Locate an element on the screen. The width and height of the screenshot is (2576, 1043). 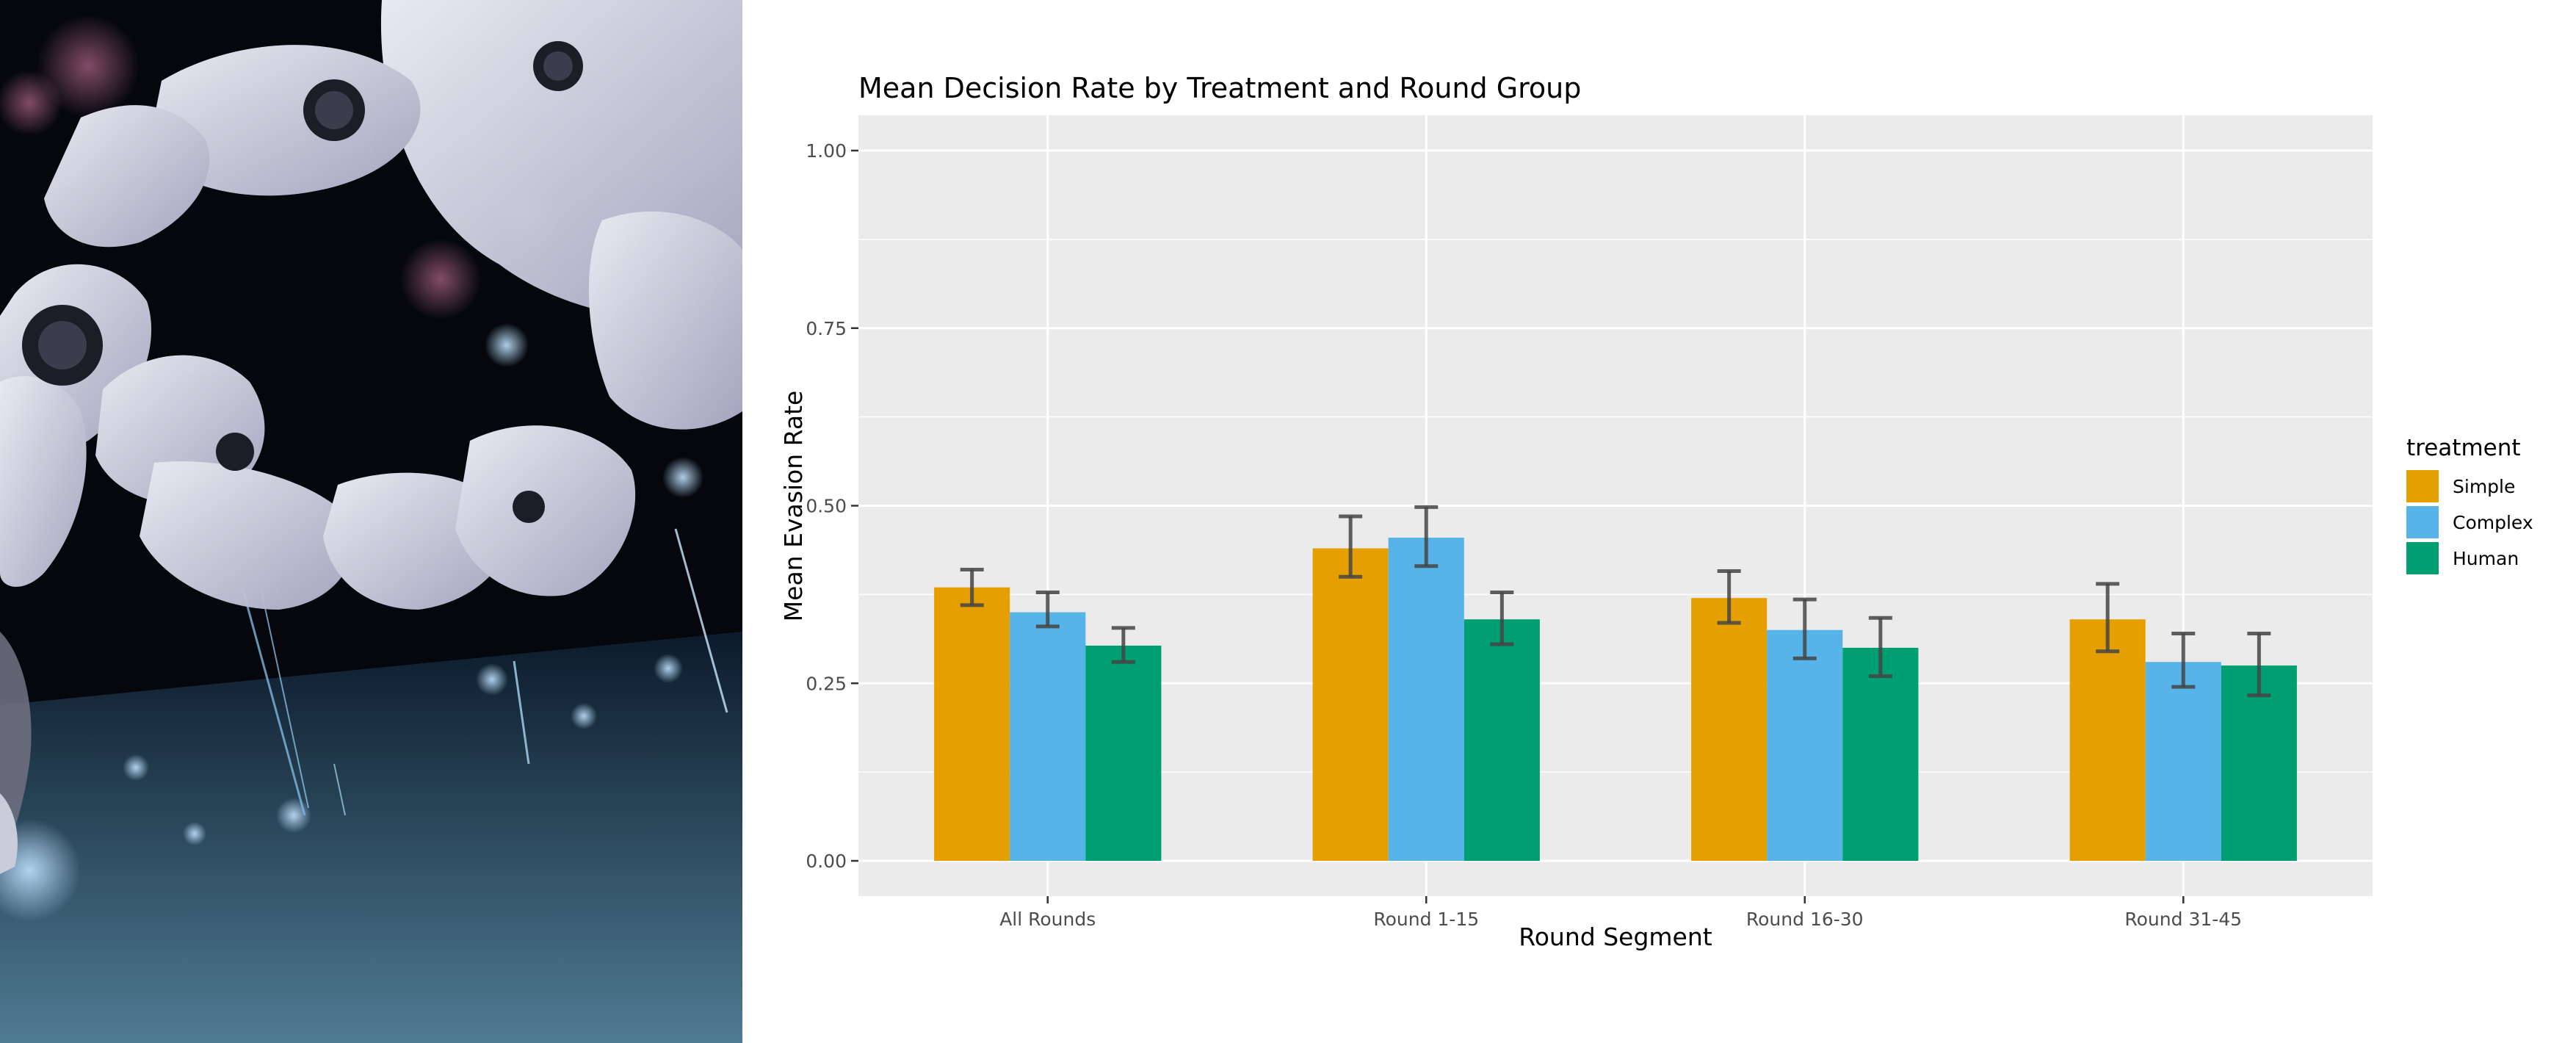
x-axis-title: Round Segment is located at coordinates (1615, 937).